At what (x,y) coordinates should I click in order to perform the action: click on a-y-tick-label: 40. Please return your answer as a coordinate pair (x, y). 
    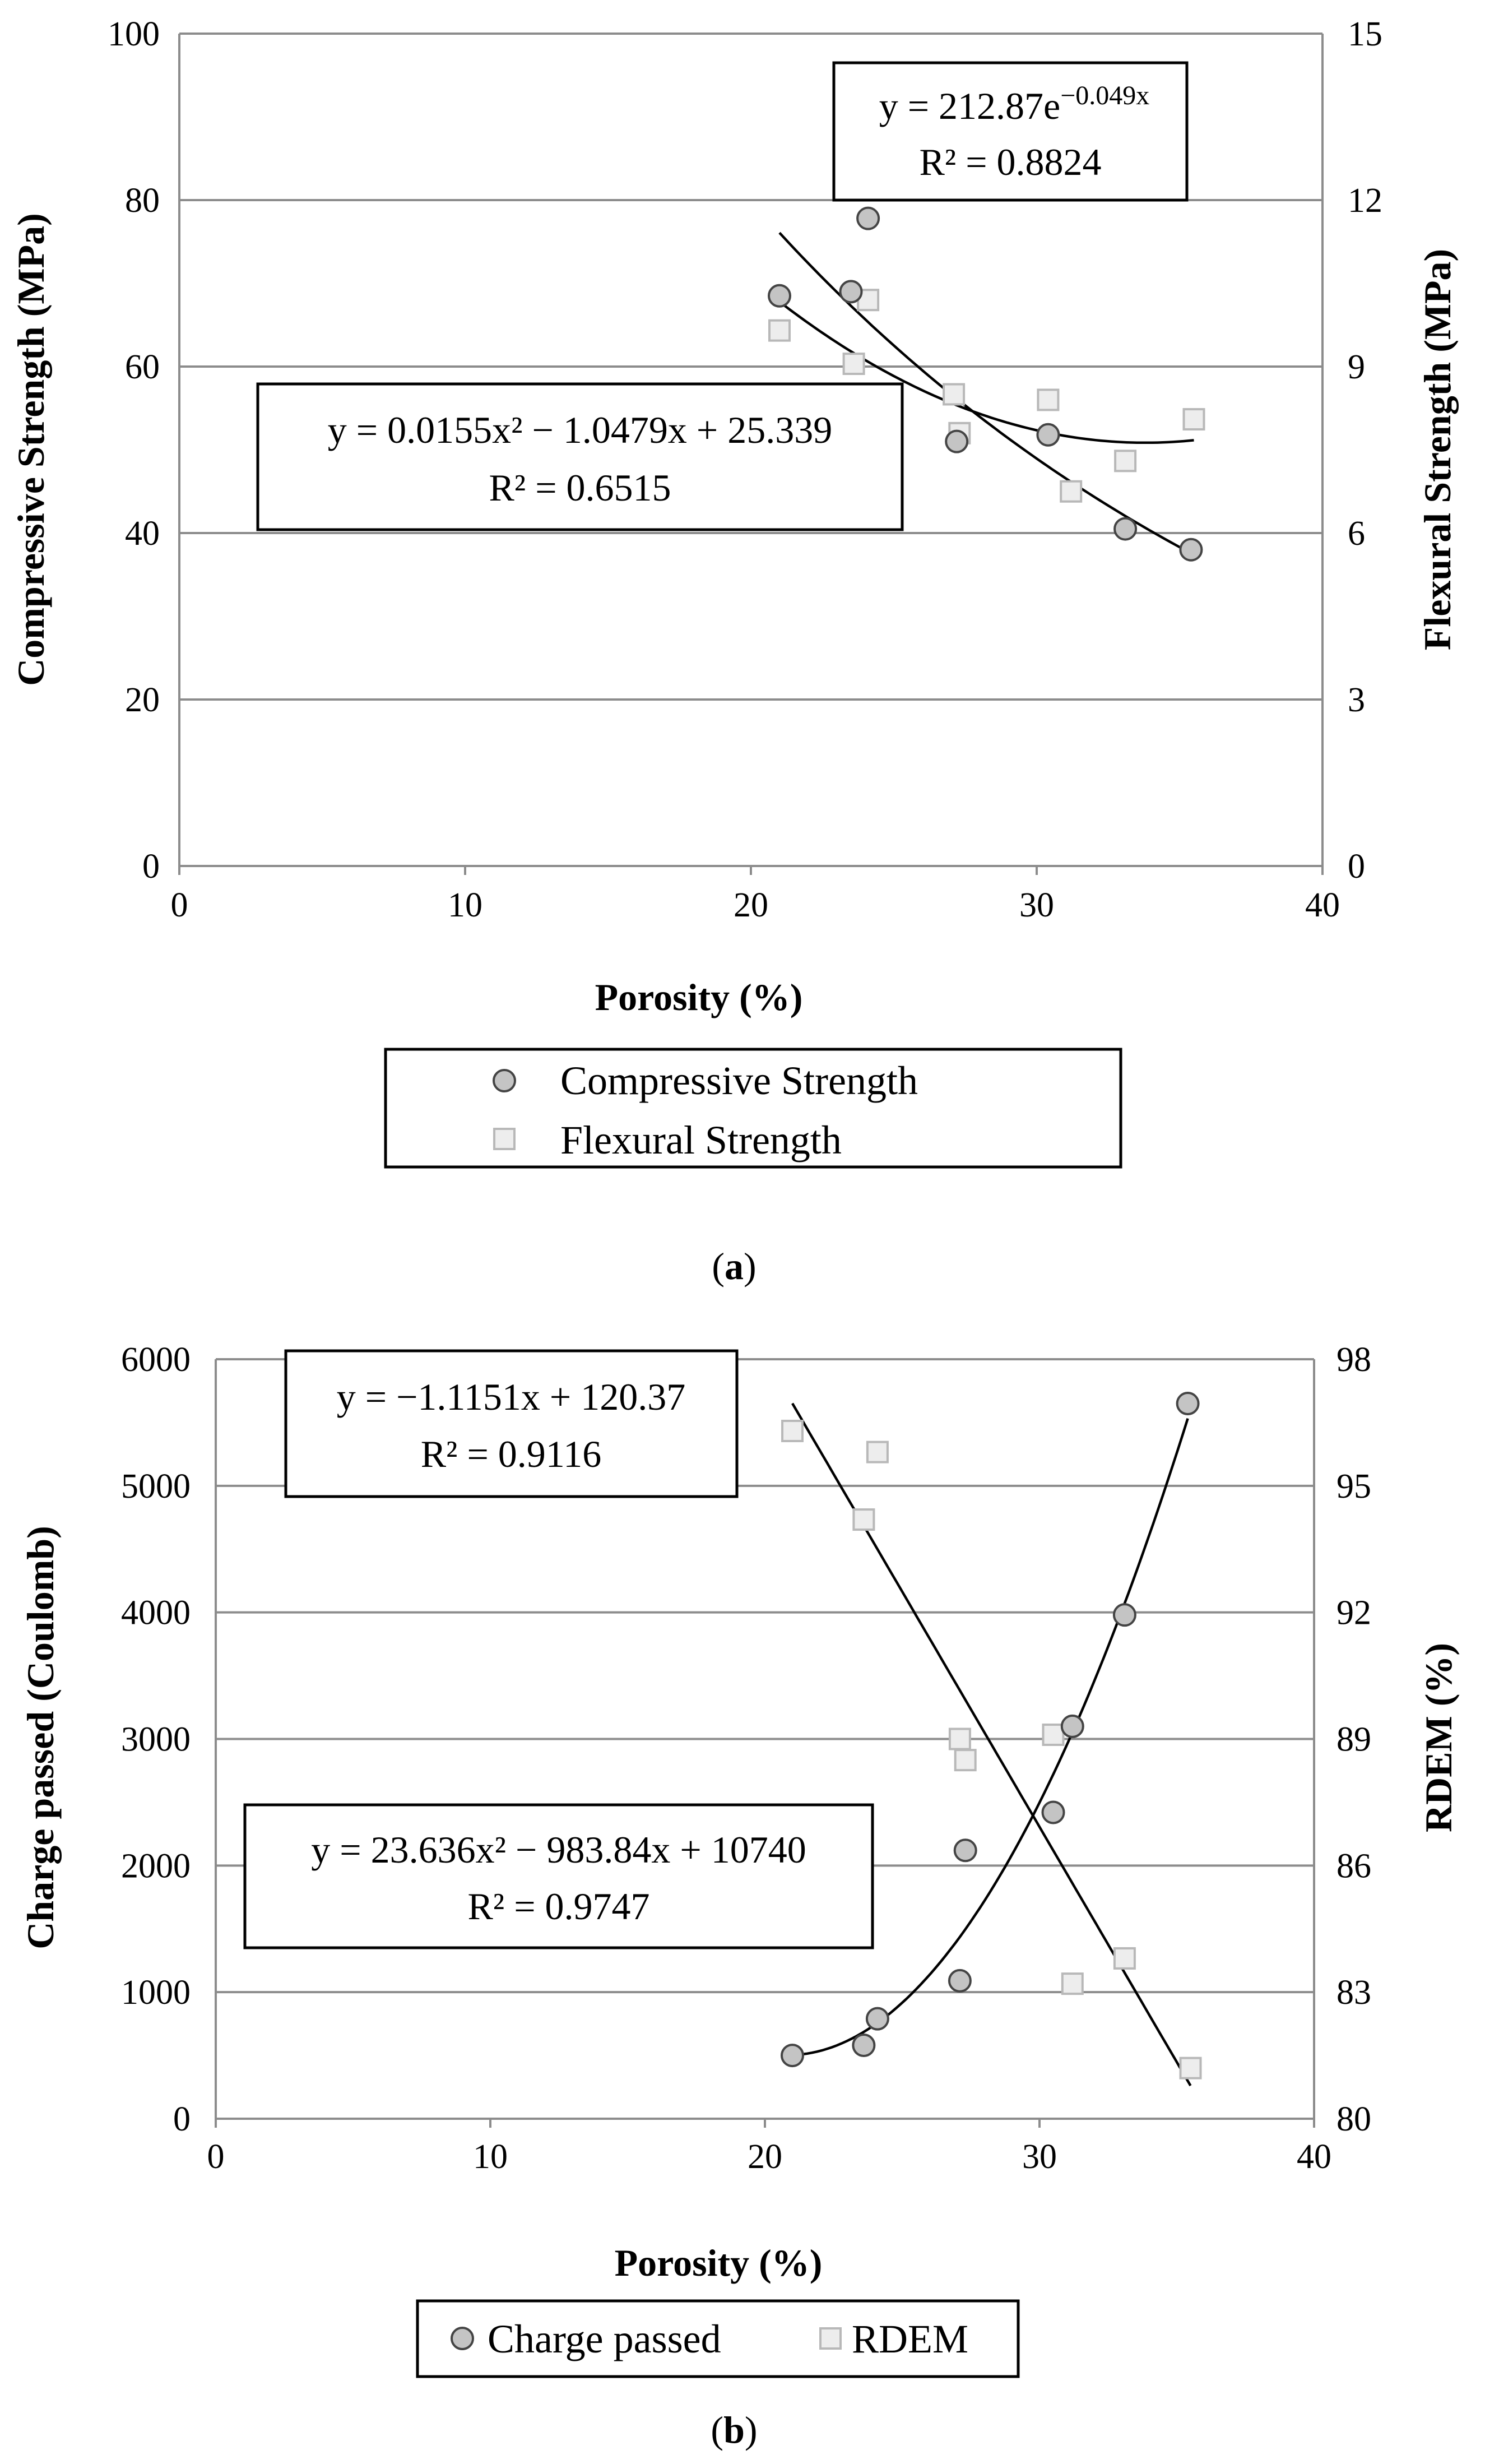
    Looking at the image, I should click on (142, 534).